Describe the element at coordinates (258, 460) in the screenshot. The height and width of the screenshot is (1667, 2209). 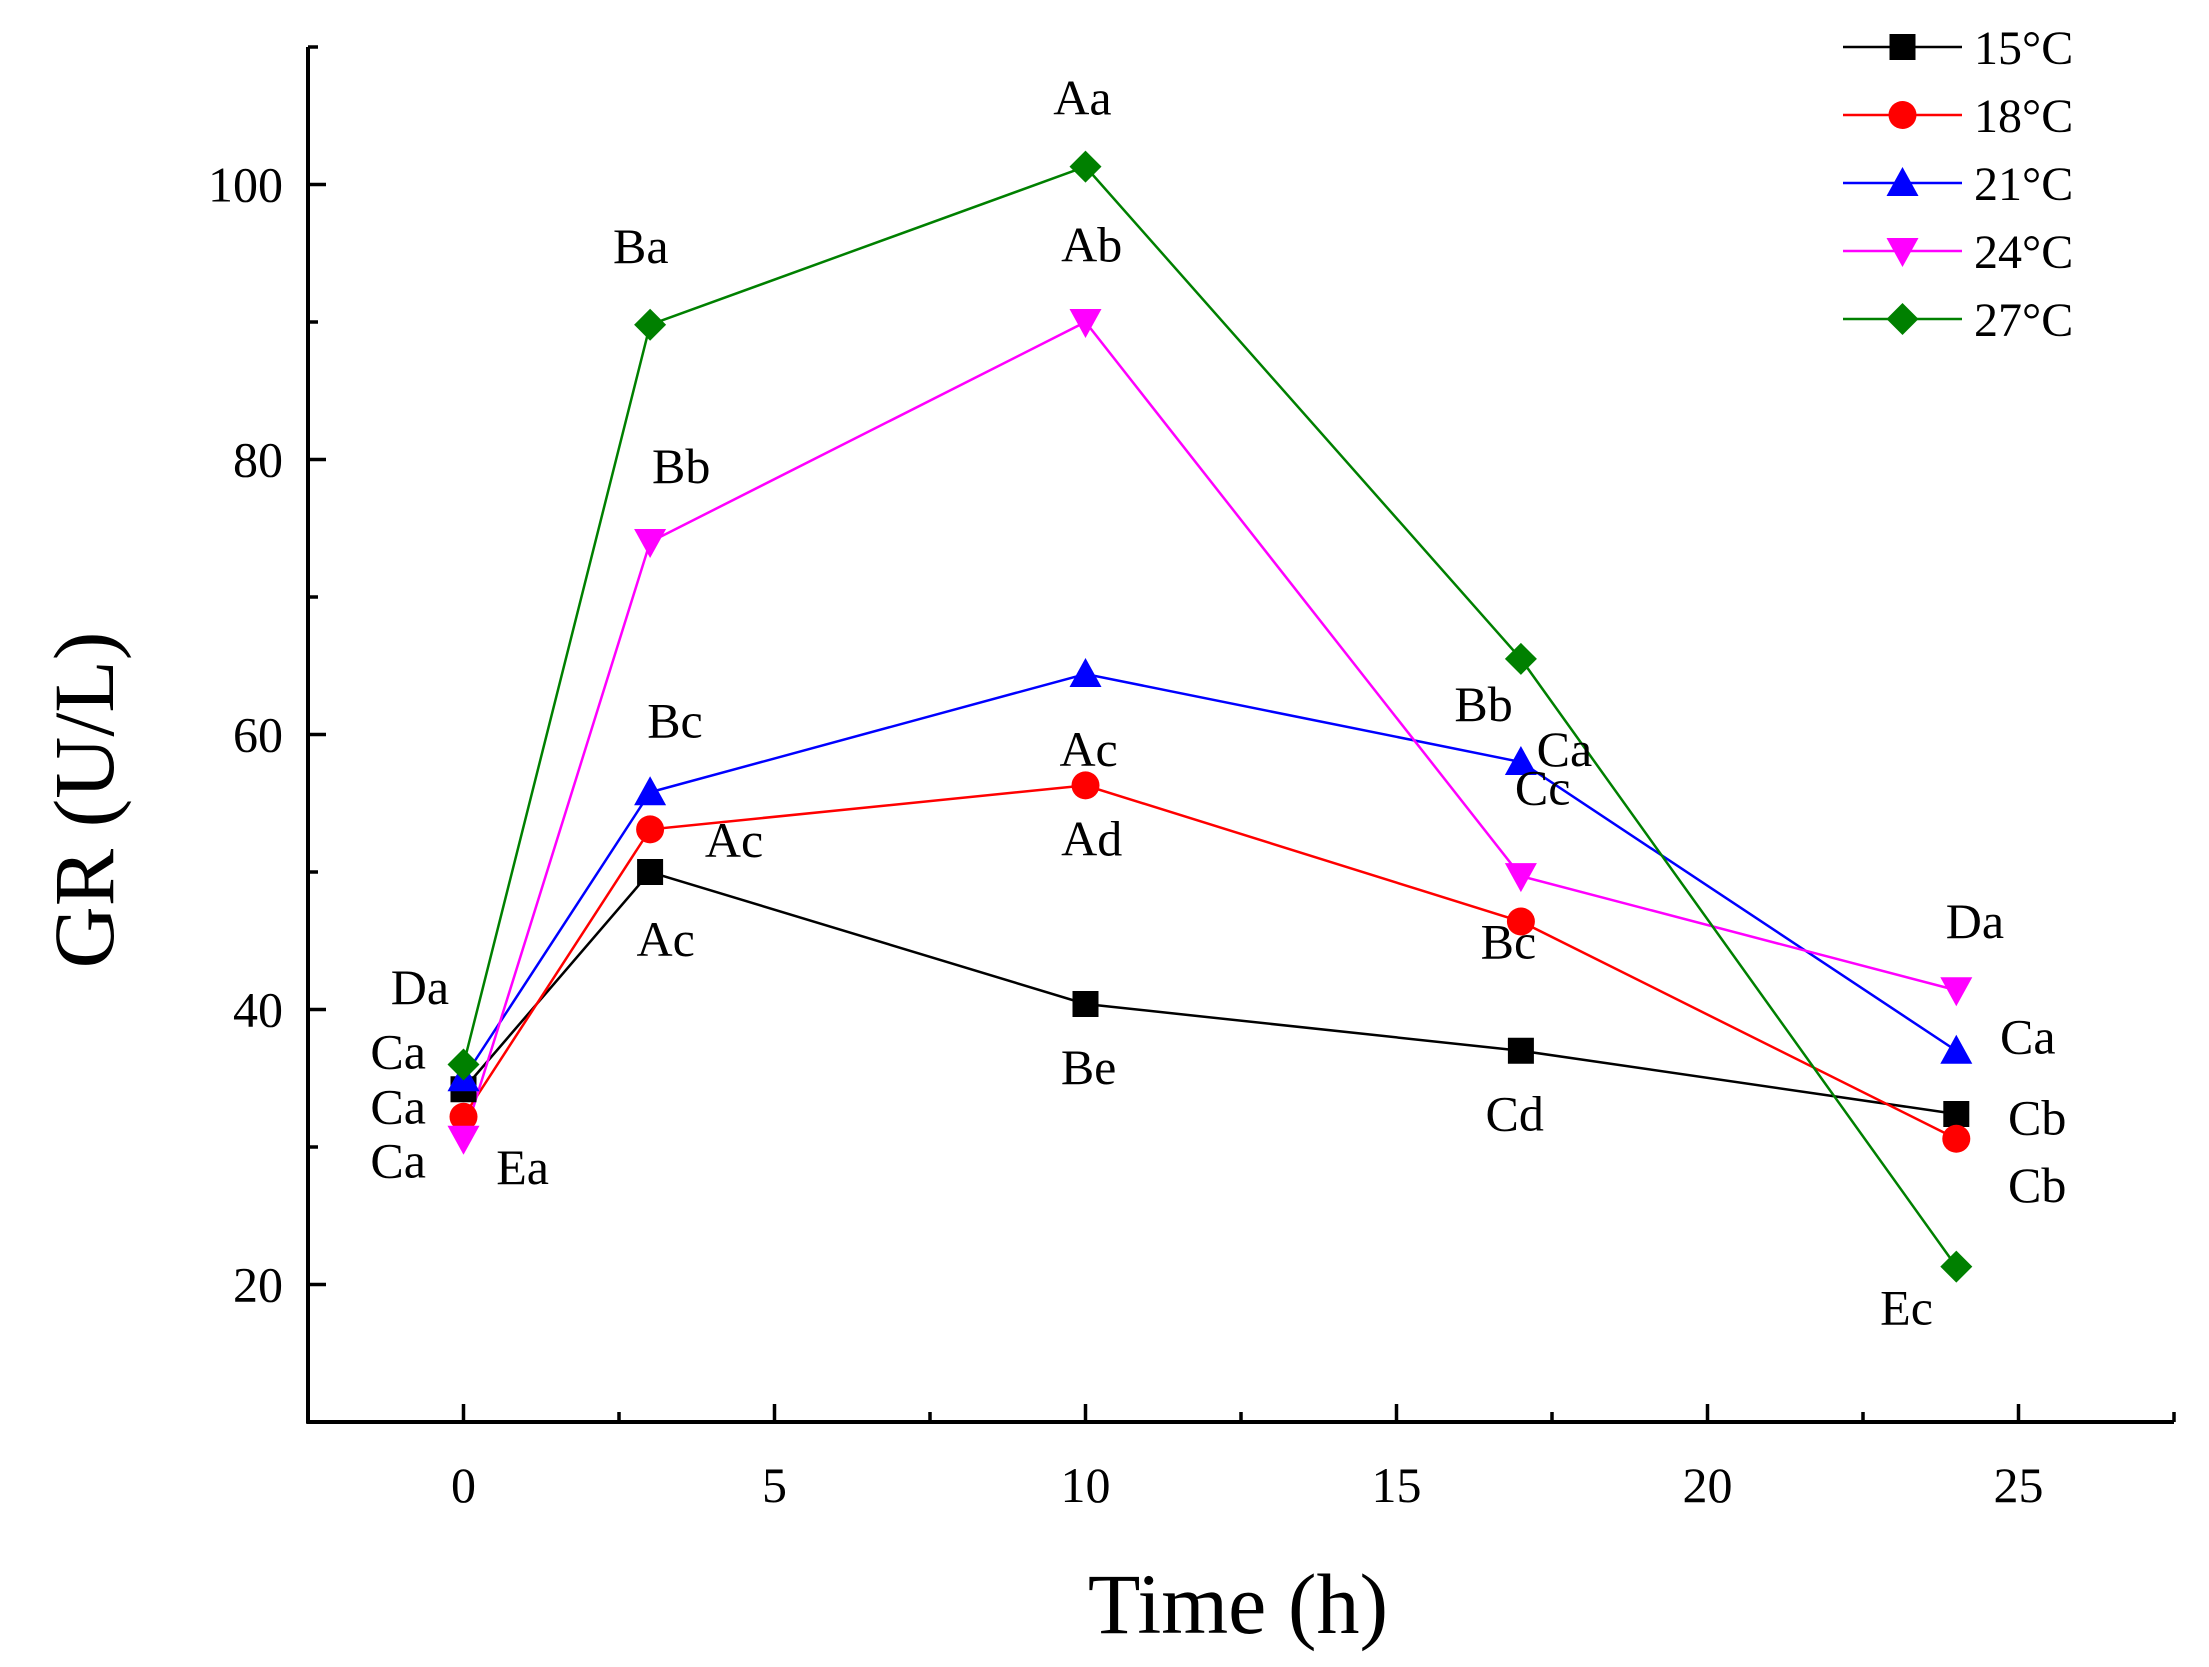
I see `y-tick-label: 80` at that location.